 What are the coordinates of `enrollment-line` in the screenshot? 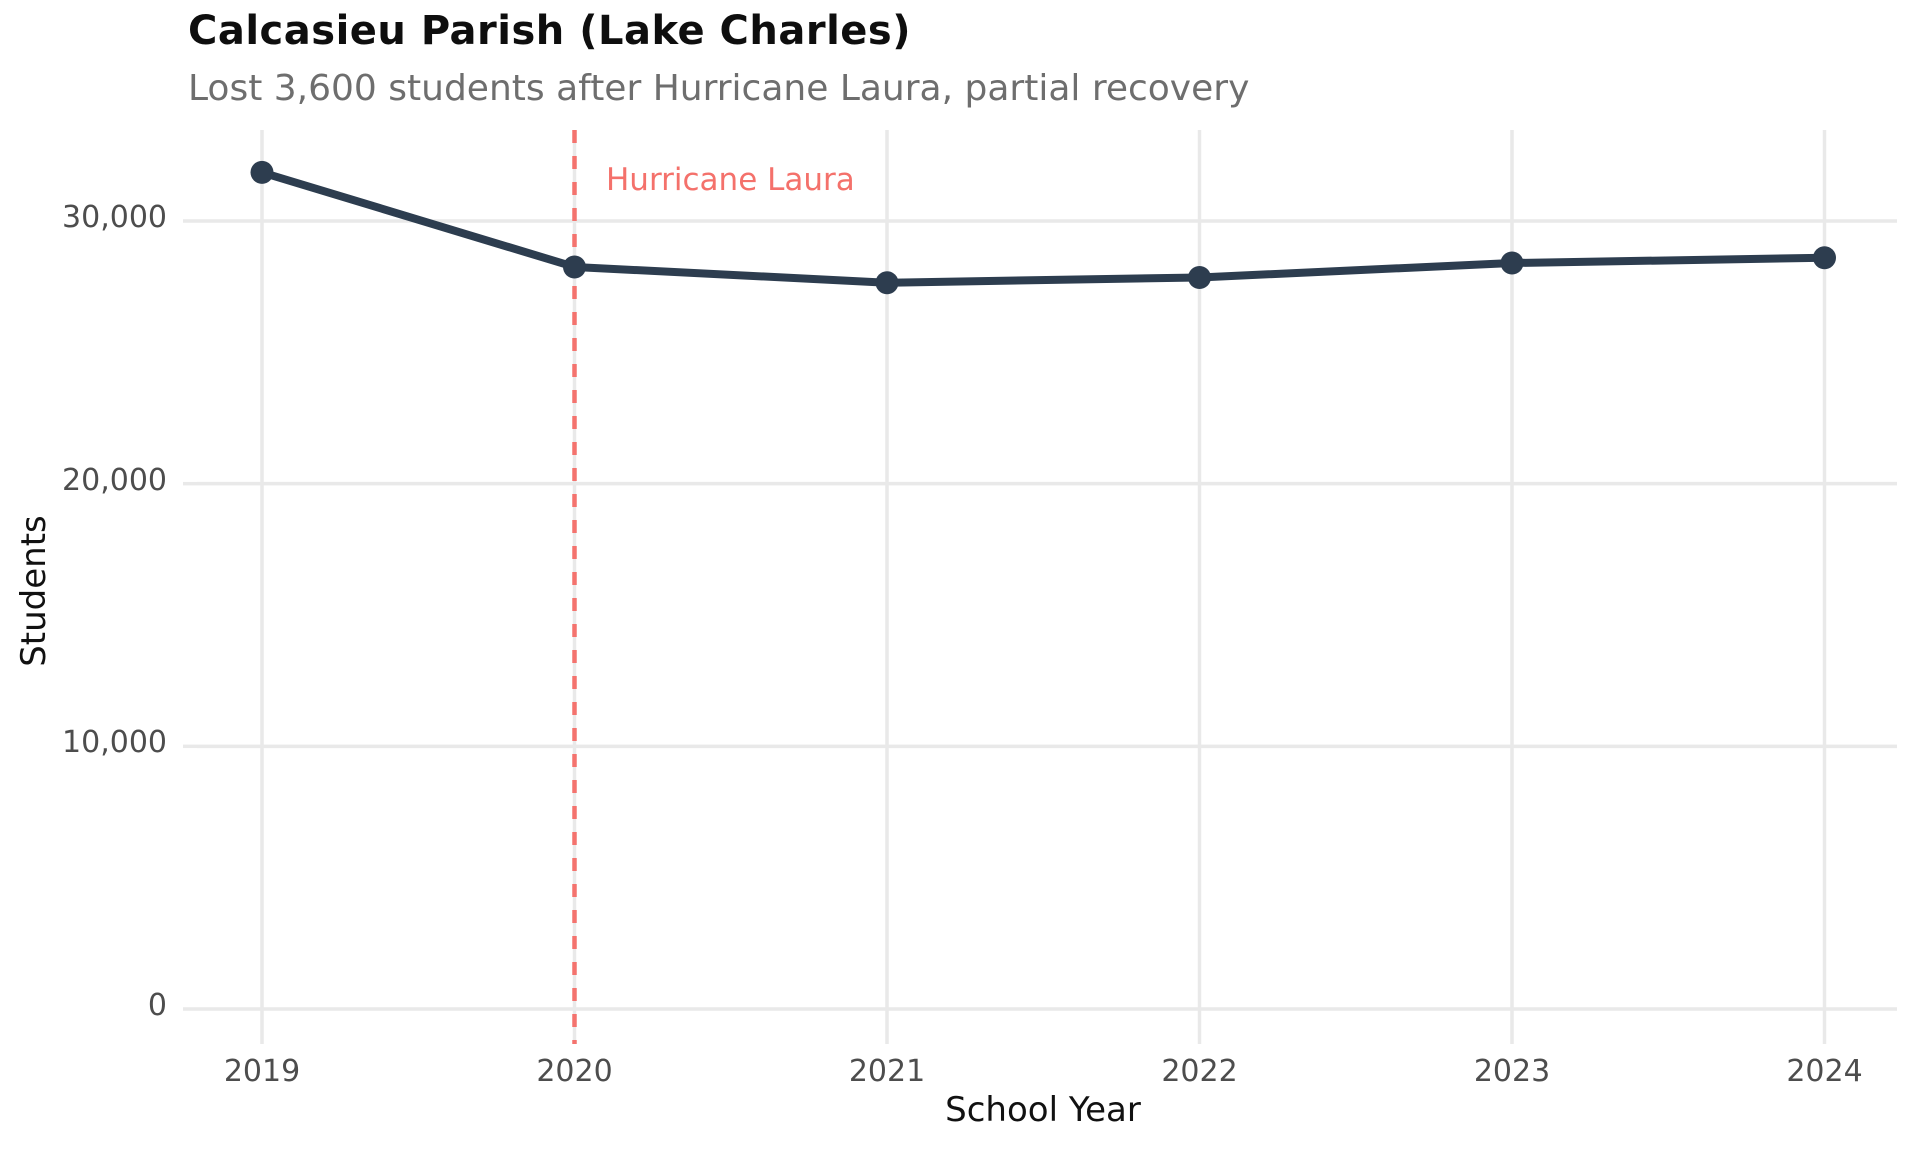 It's located at (1043, 227).